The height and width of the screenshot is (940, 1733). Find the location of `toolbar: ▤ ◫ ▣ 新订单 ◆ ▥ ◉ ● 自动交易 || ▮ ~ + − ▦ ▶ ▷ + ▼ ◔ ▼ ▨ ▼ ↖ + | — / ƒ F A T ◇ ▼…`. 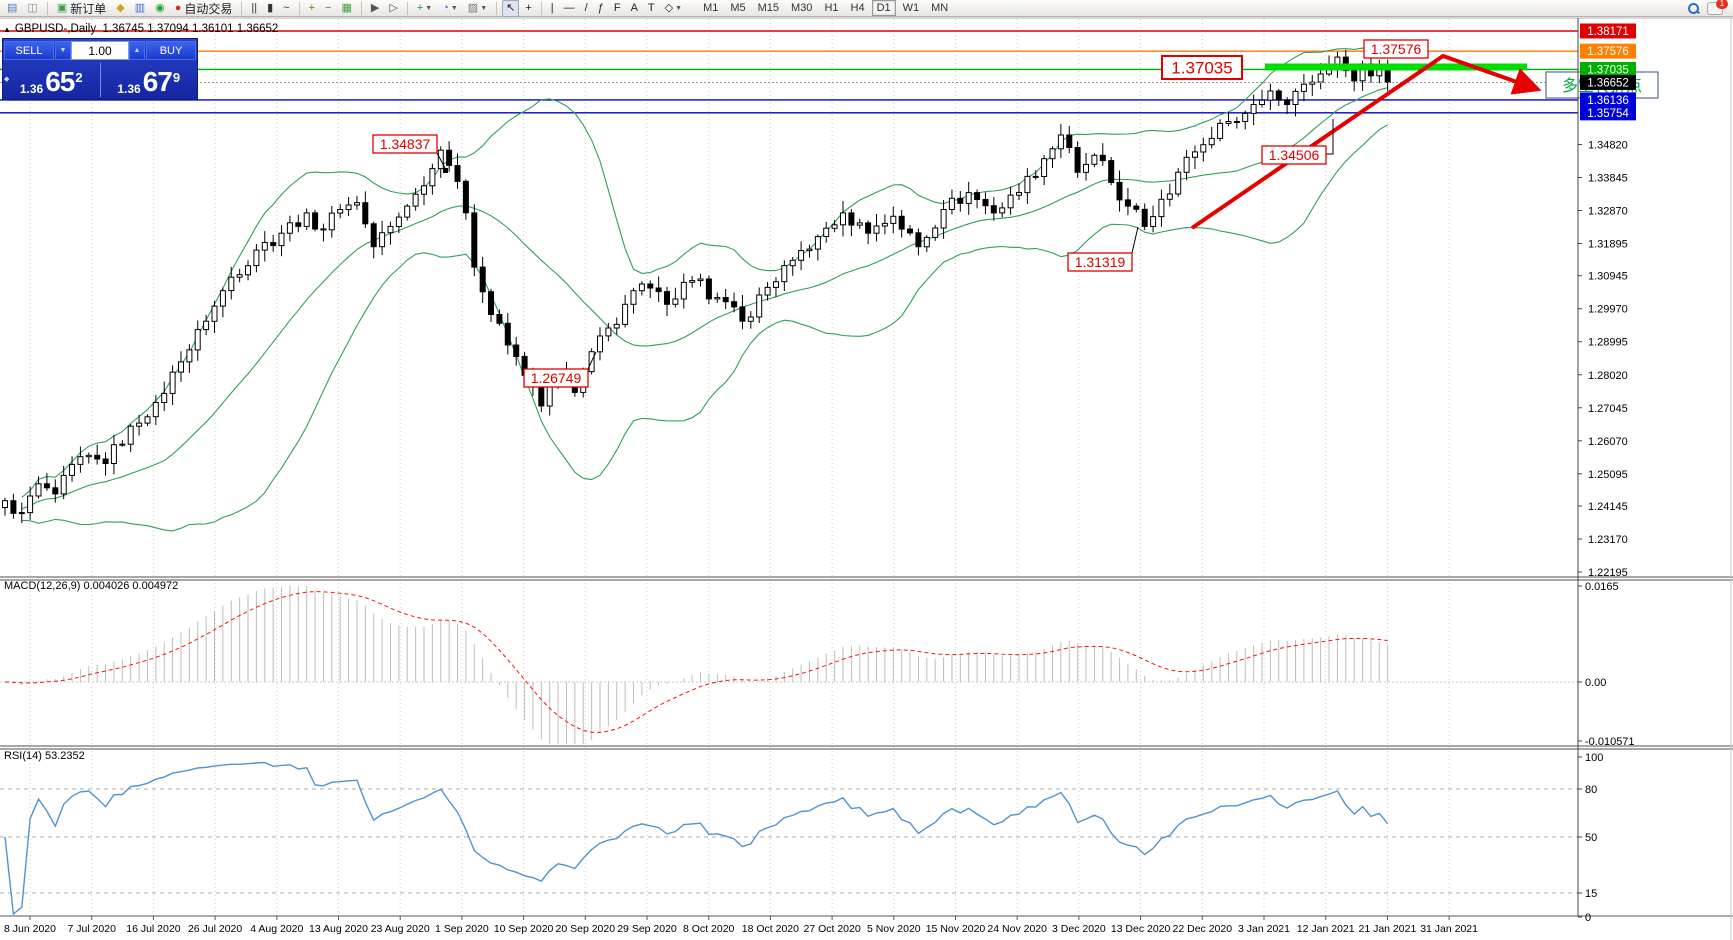

toolbar: ▤ ◫ ▣ 新订单 ◆ ▥ ◉ ● 自动交易 || ▮ ~ + − ▦ ▶ ▷ + ▼ ◔ ▼ ▨ ▼ ↖ + | — / ƒ F A T ◇ ▼… is located at coordinates (866, 8).